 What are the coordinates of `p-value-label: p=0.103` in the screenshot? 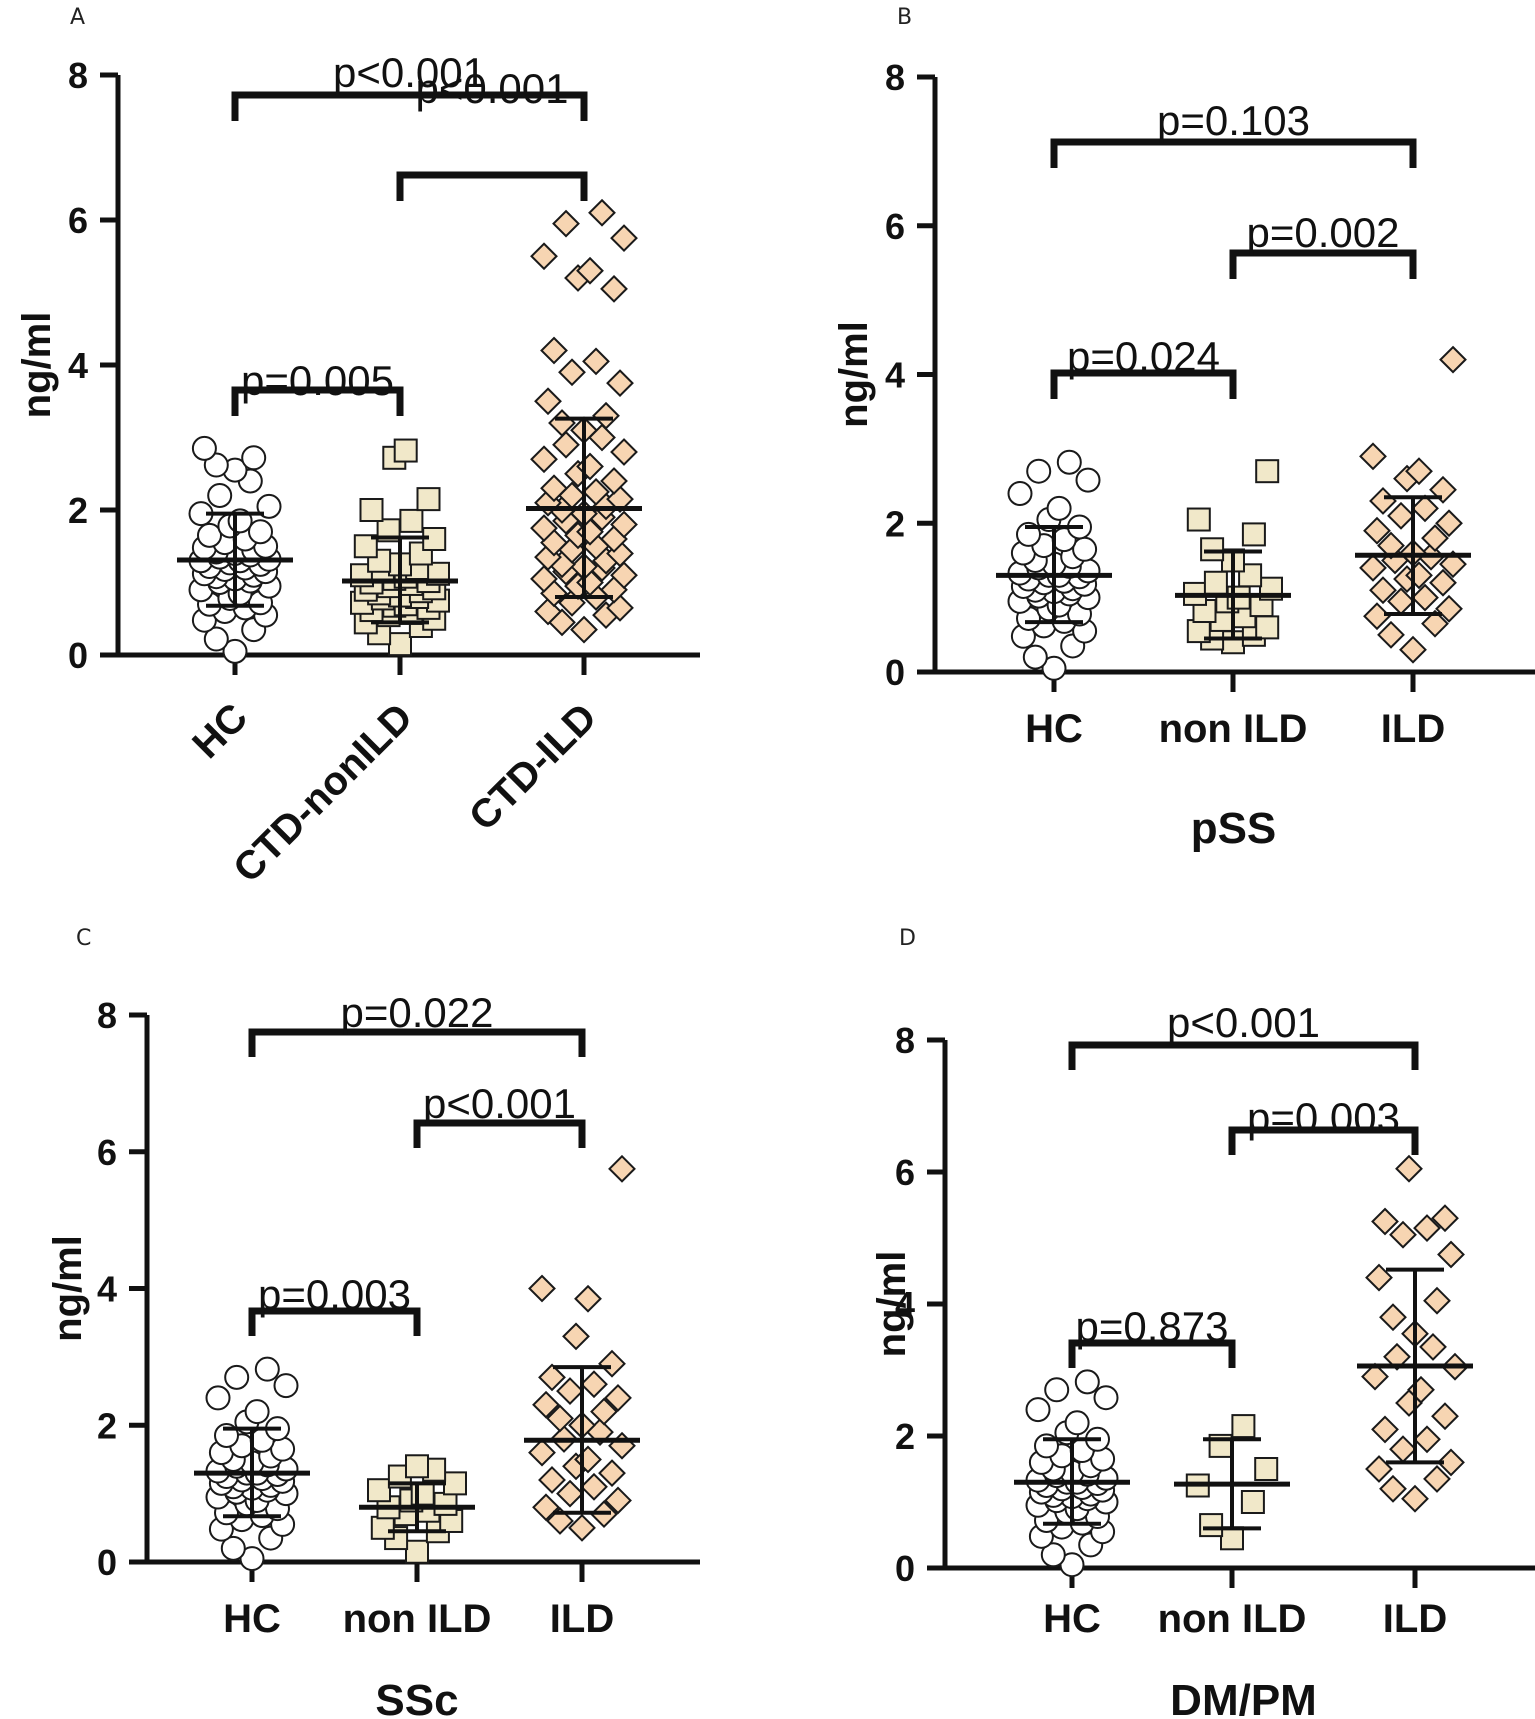 It's located at (1233, 120).